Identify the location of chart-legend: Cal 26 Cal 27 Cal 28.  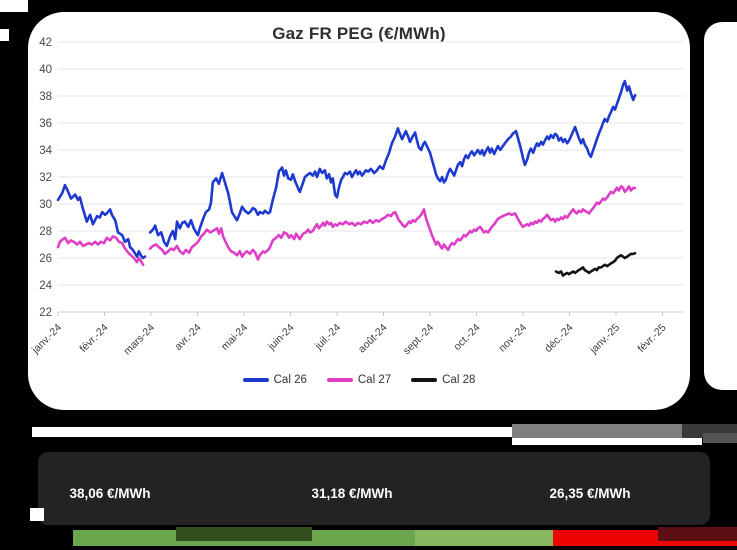
(359, 380).